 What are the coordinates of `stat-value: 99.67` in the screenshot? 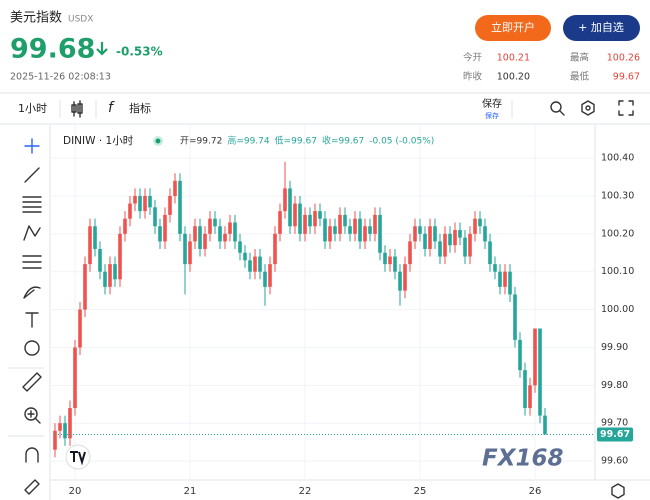 It's located at (626, 77).